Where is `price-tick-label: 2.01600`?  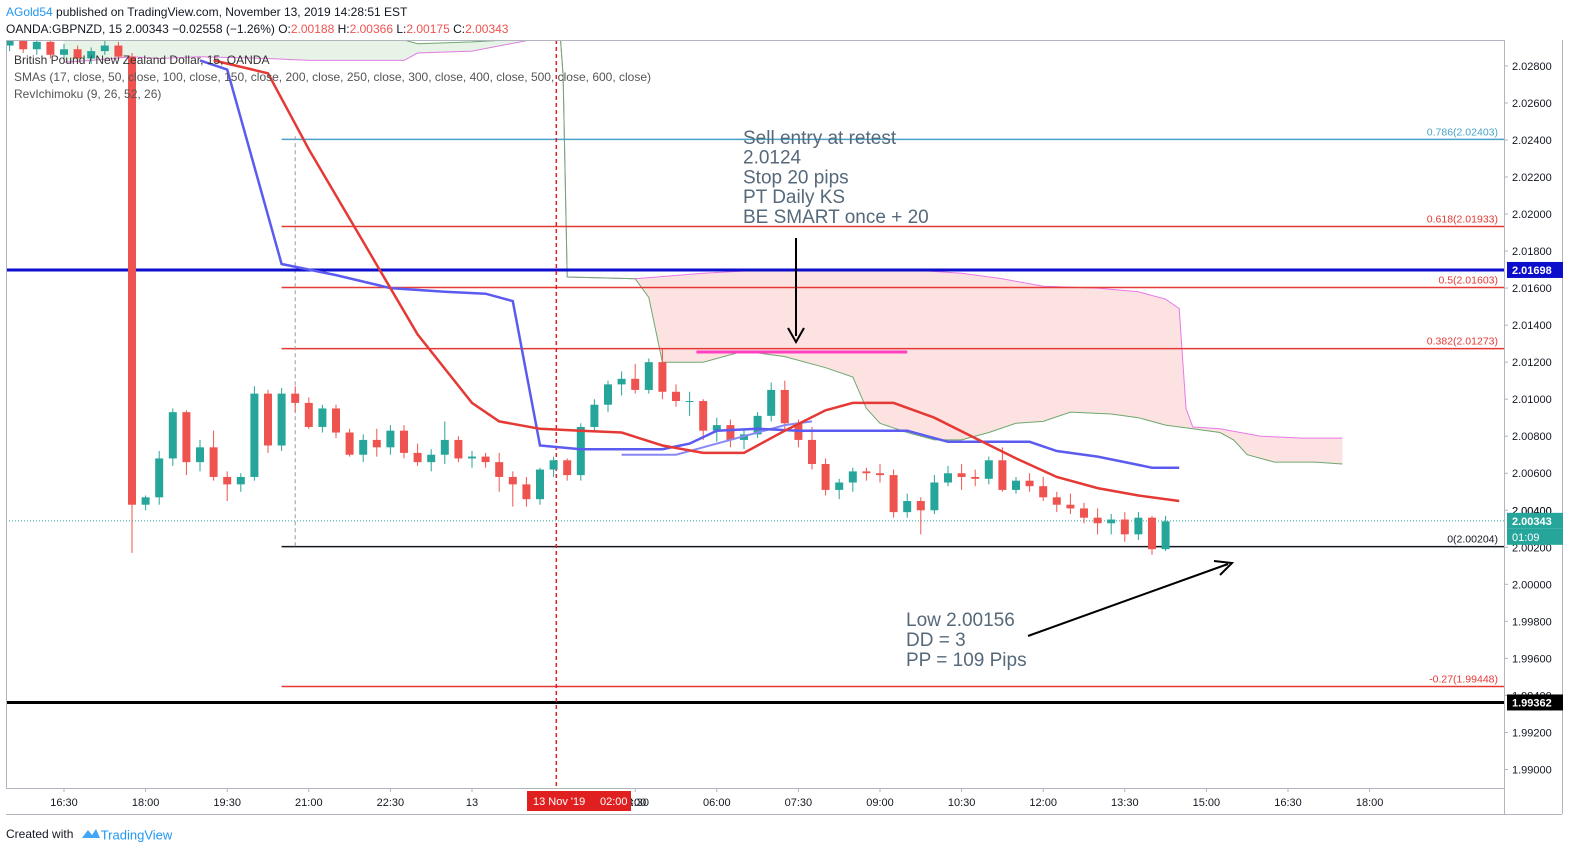 price-tick-label: 2.01600 is located at coordinates (1532, 289).